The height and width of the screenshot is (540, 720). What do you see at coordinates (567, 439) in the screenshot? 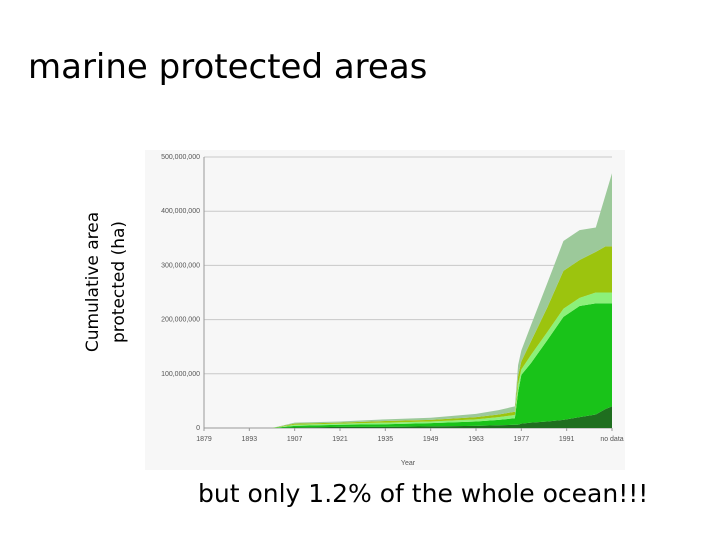
I see `x-tick-label: 1991` at bounding box center [567, 439].